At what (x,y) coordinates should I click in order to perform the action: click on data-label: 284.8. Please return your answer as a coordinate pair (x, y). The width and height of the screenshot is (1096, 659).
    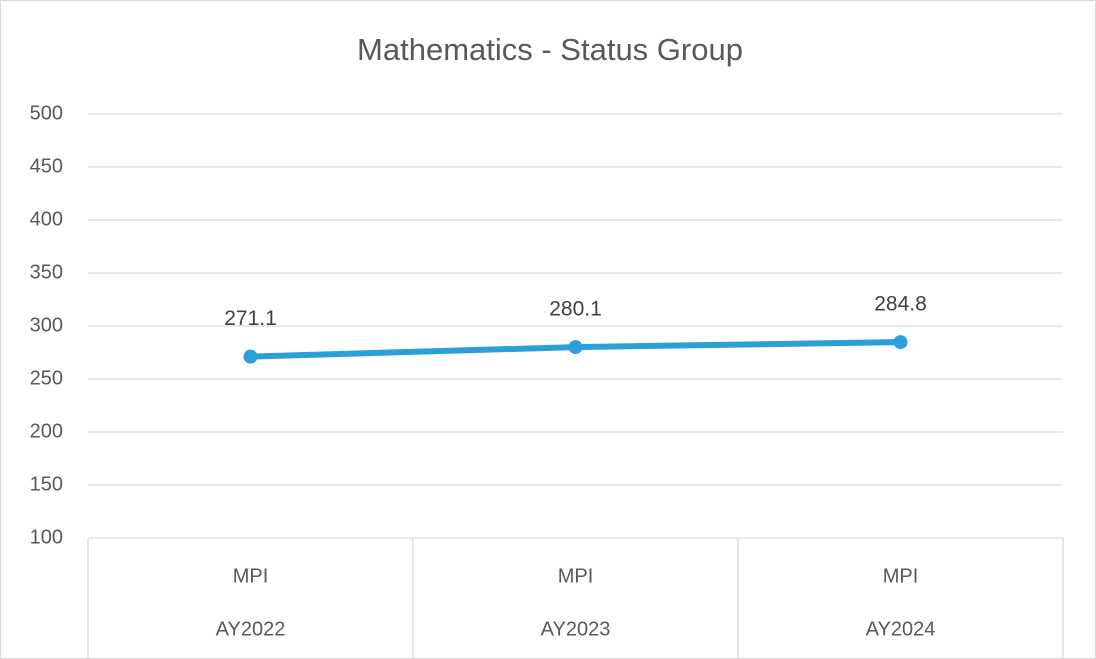
    Looking at the image, I should click on (900, 304).